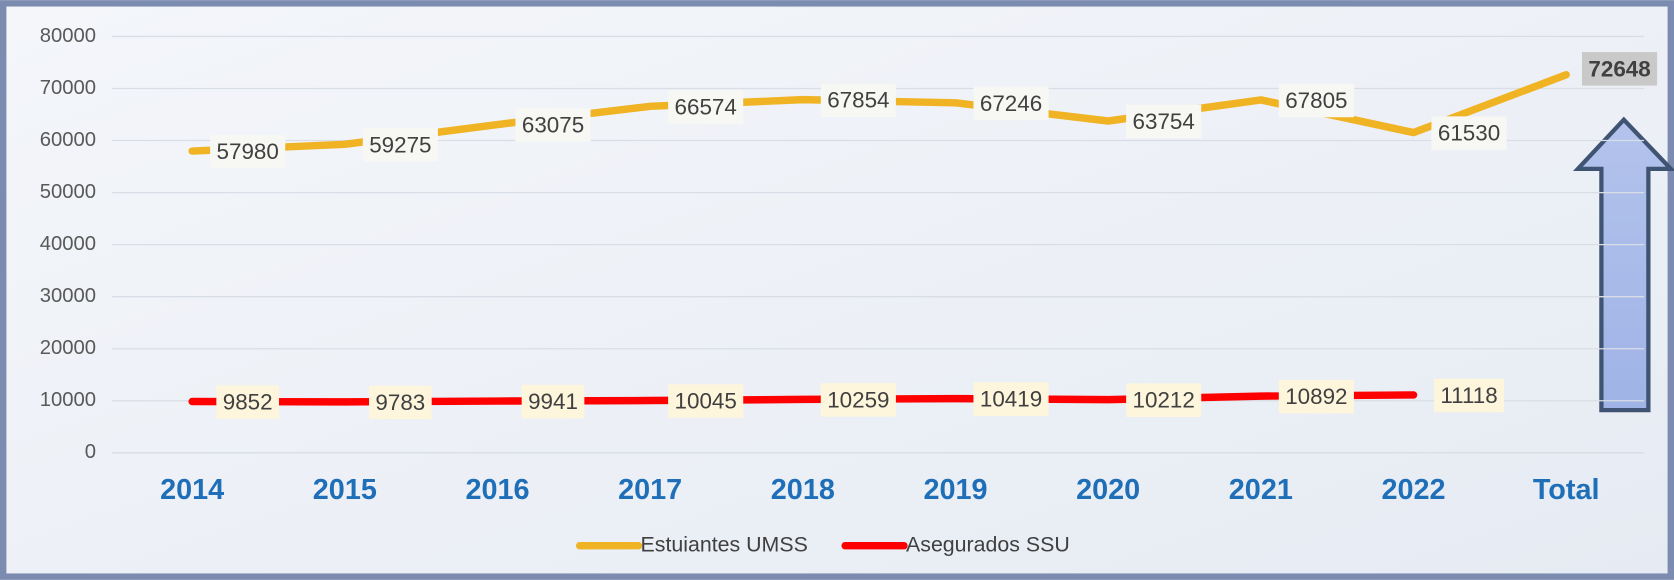  What do you see at coordinates (68, 36) in the screenshot?
I see `y-tick-label: 80000` at bounding box center [68, 36].